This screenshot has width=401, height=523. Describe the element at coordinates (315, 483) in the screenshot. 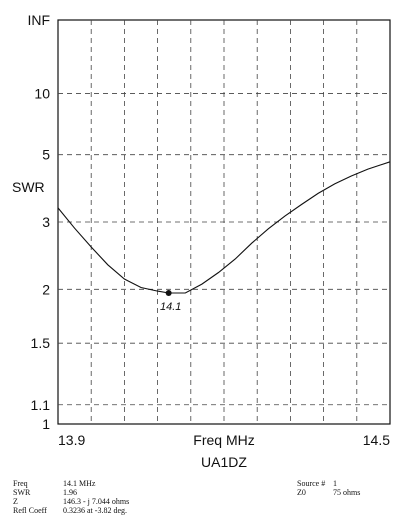

I see `readout-key: Source #` at that location.